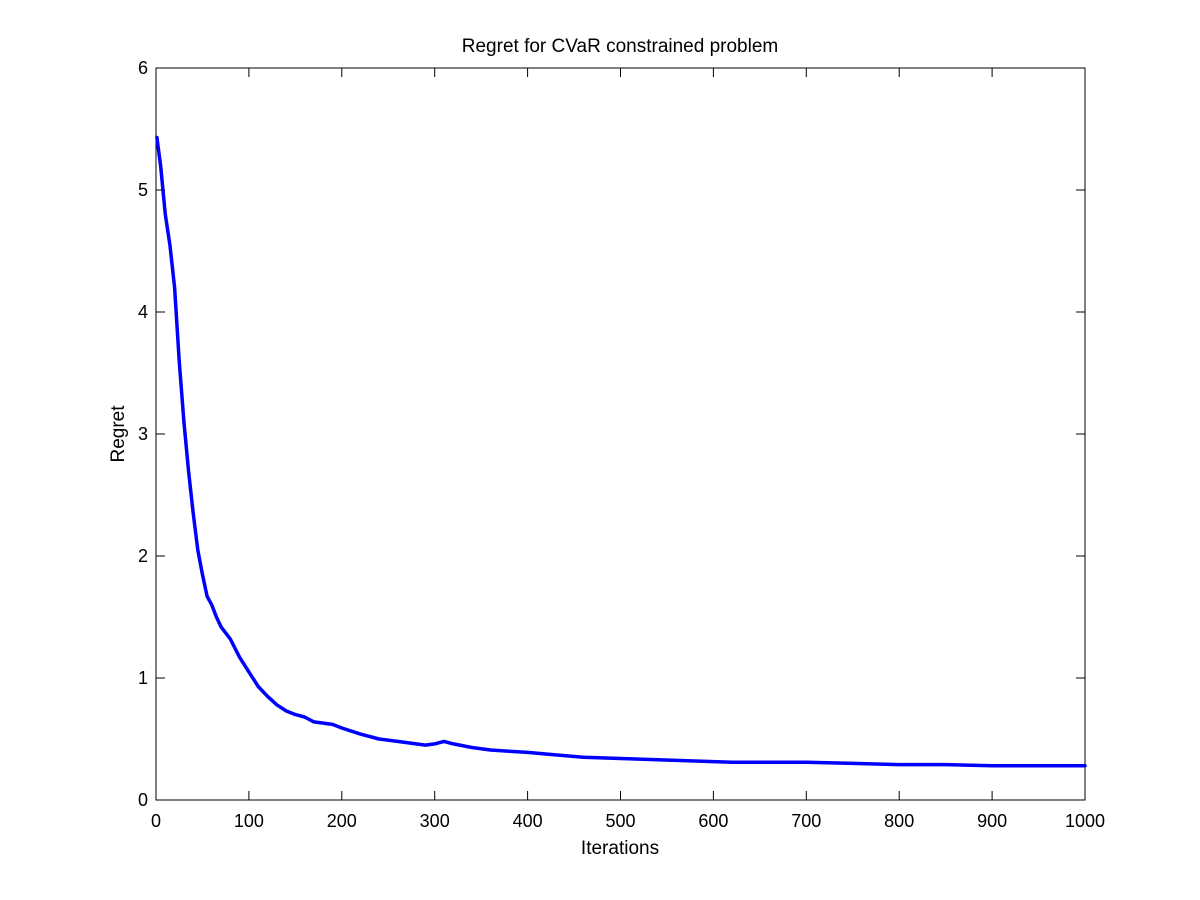 The width and height of the screenshot is (1200, 900). Describe the element at coordinates (156, 821) in the screenshot. I see `x-tick-label: 0` at that location.